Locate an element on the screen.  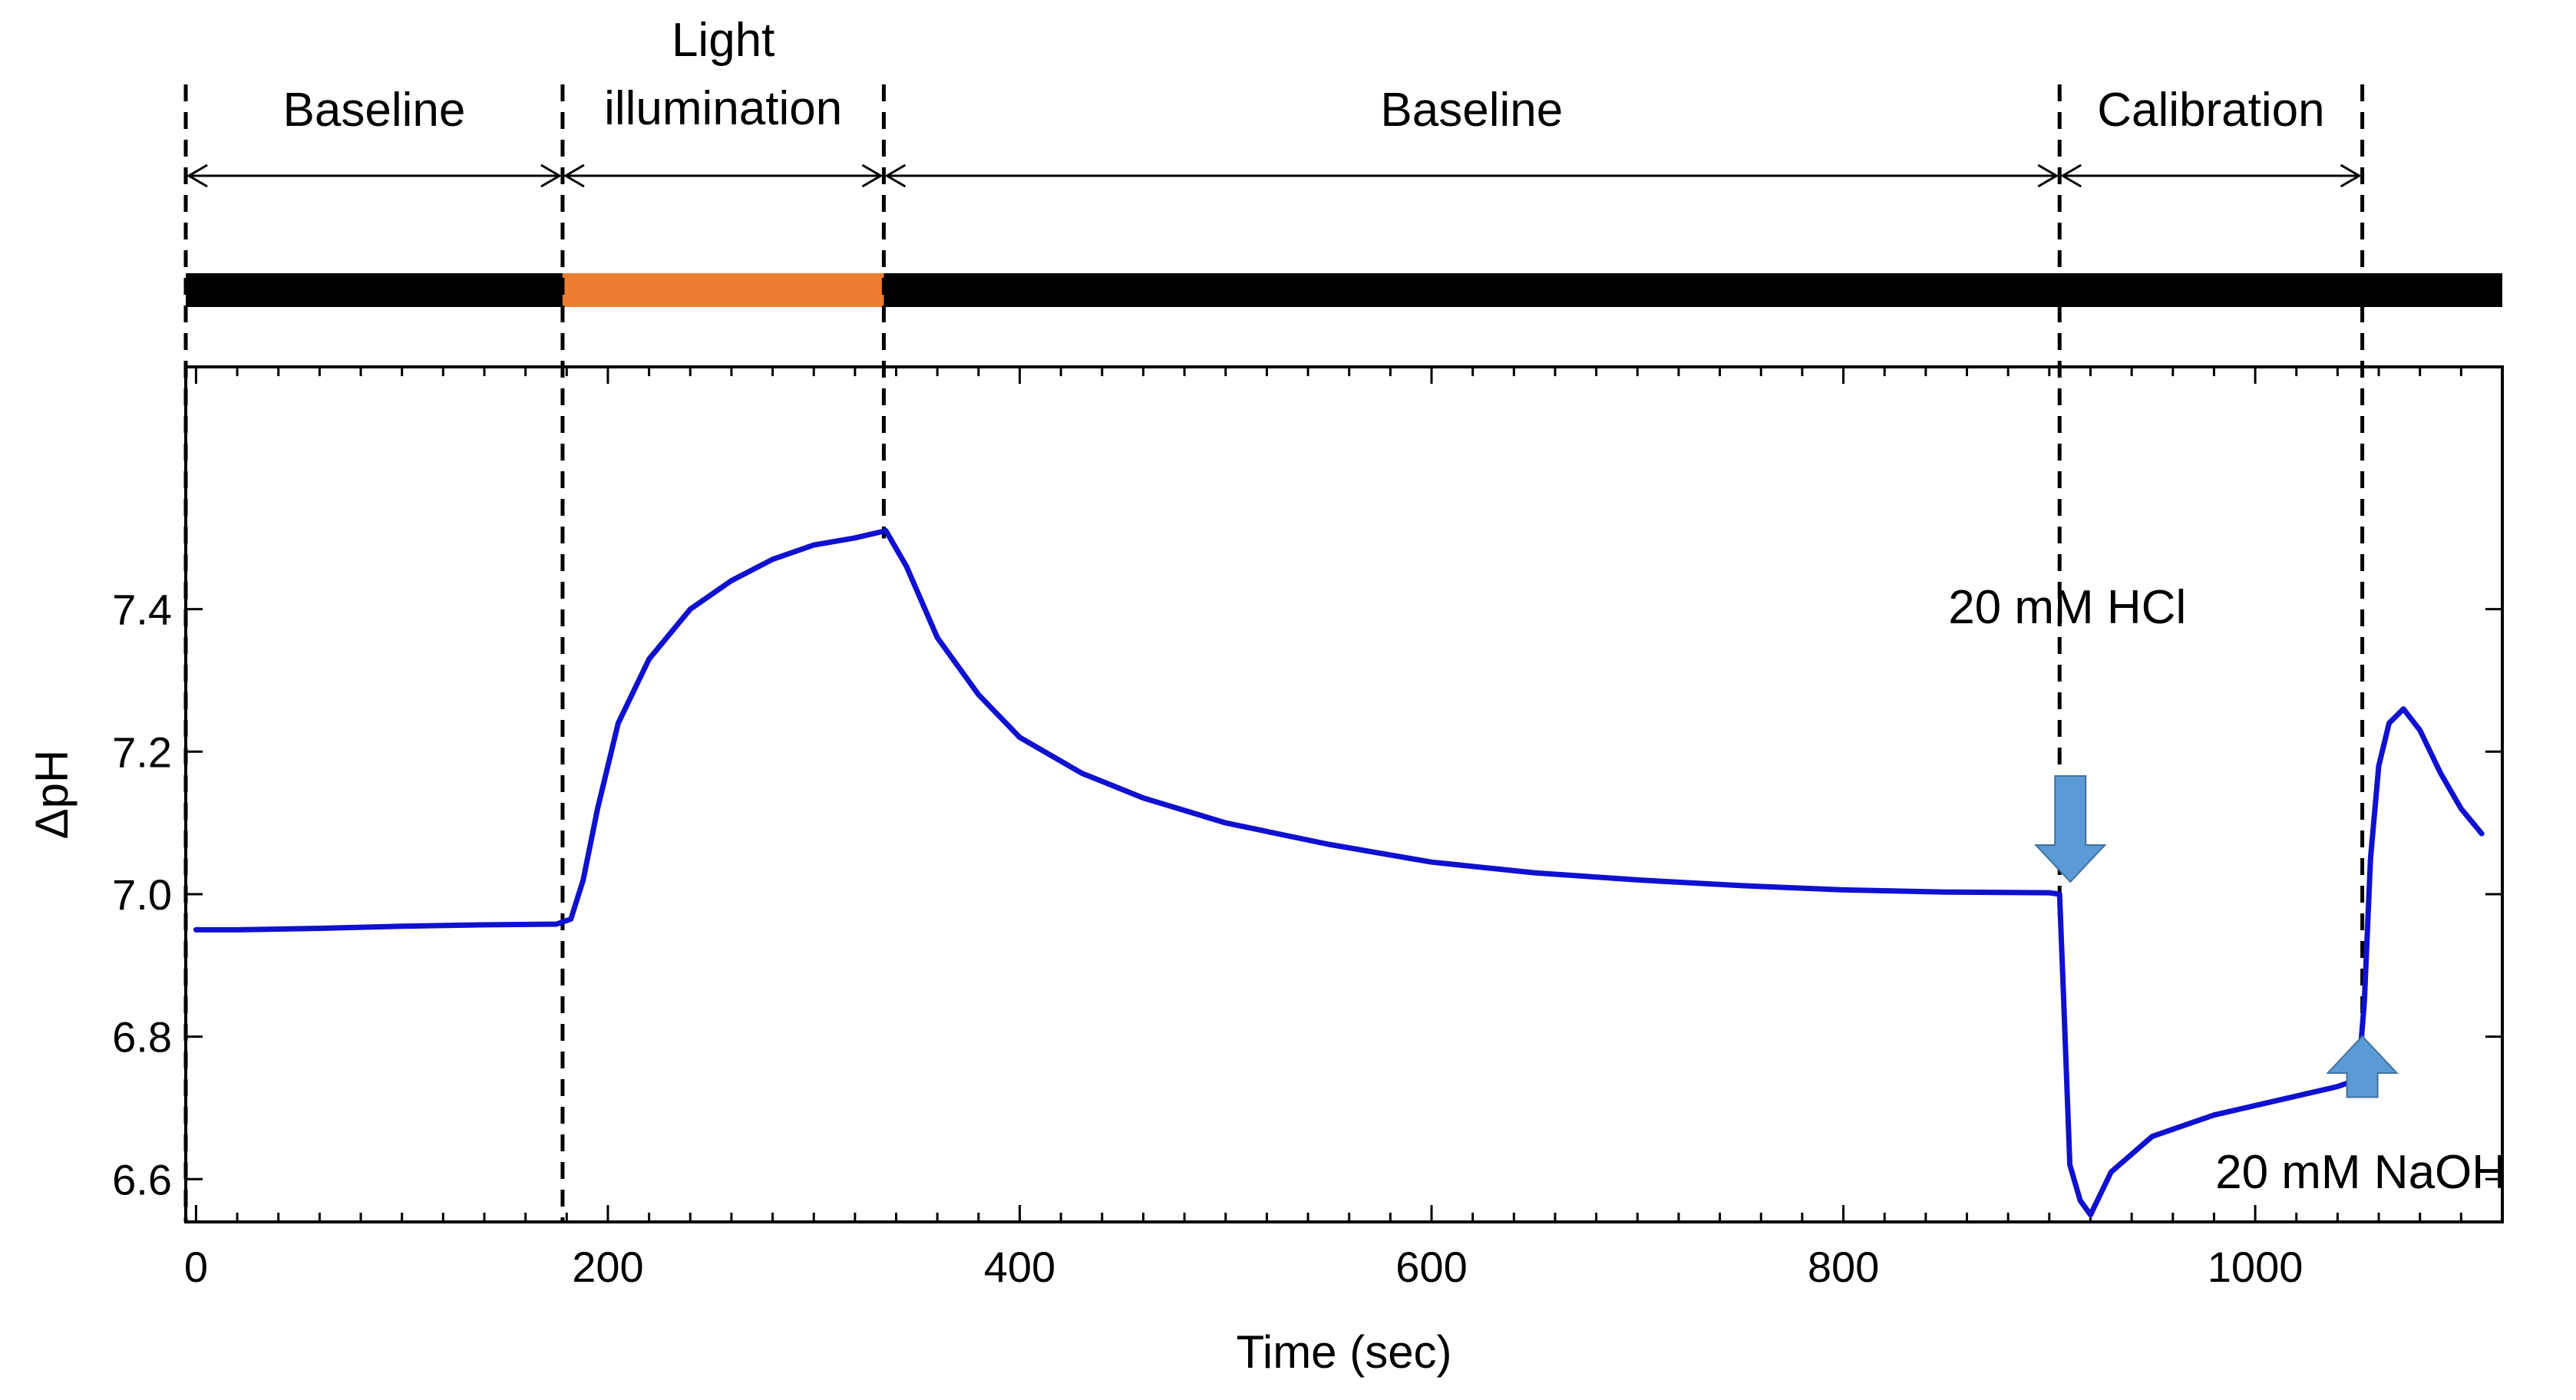
hcl-arrow-icon is located at coordinates (2070, 828).